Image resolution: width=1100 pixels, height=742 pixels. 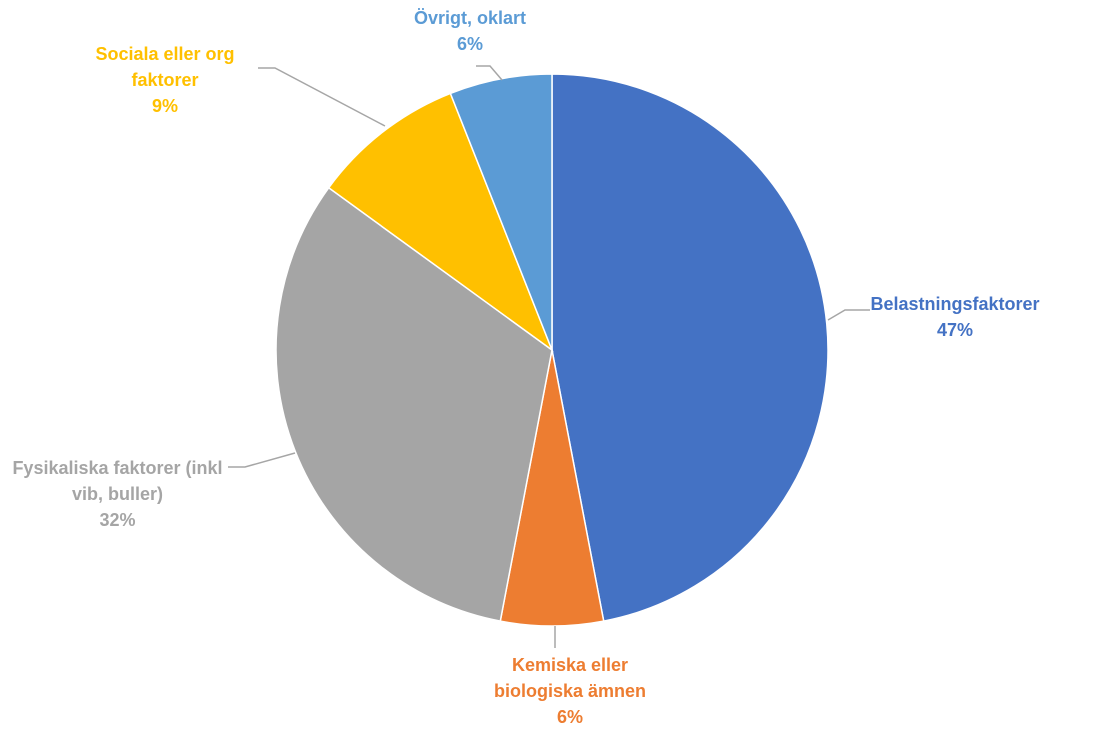 I want to click on slice-label: Sociala eller org faktorer 9%, so click(x=165, y=80).